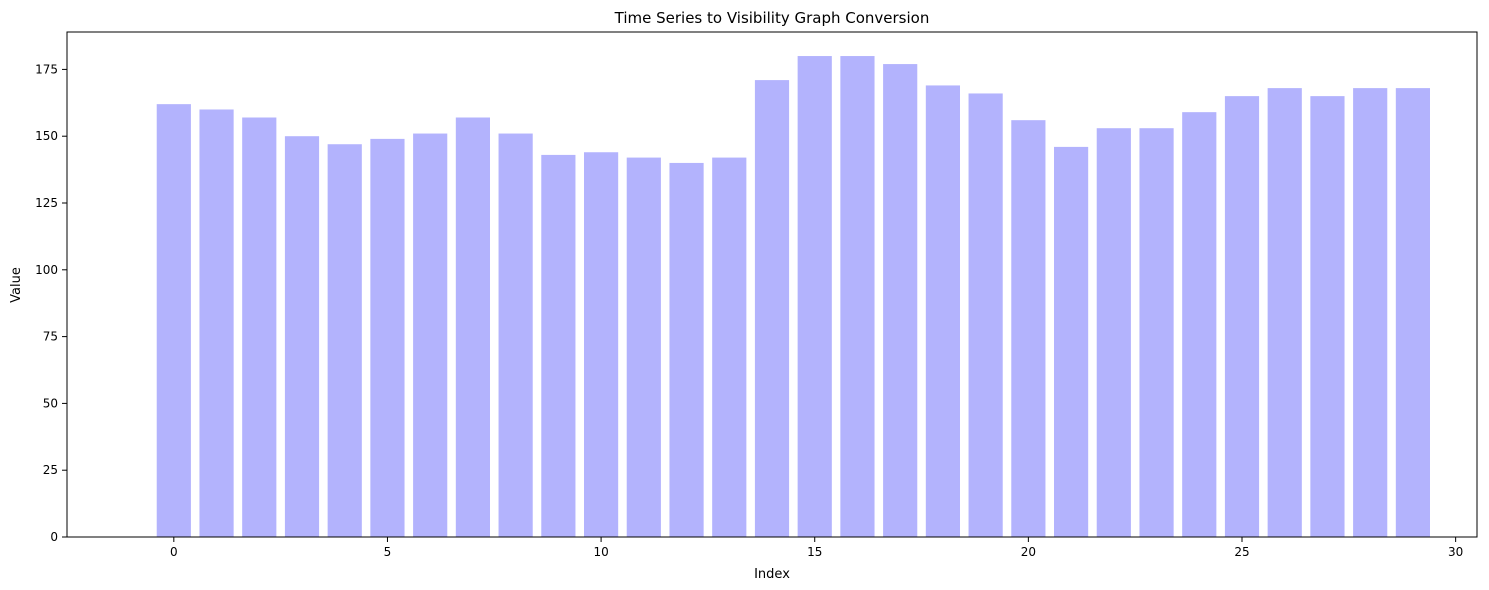 The image size is (1489, 590). What do you see at coordinates (600, 552) in the screenshot?
I see `x-tick-label: 10` at bounding box center [600, 552].